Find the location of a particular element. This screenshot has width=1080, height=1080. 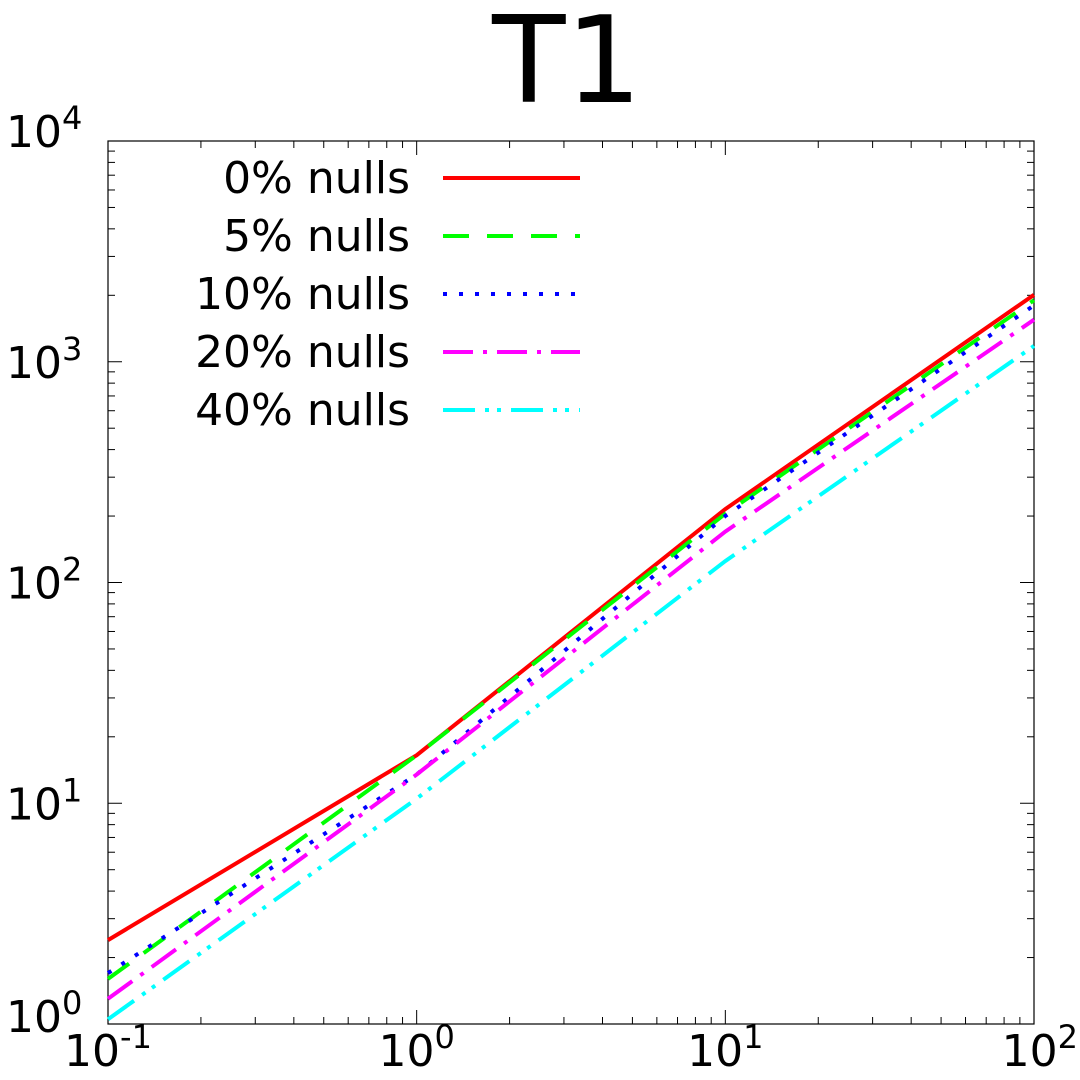

x-tick-label: 10² is located at coordinates (1040, 1047).